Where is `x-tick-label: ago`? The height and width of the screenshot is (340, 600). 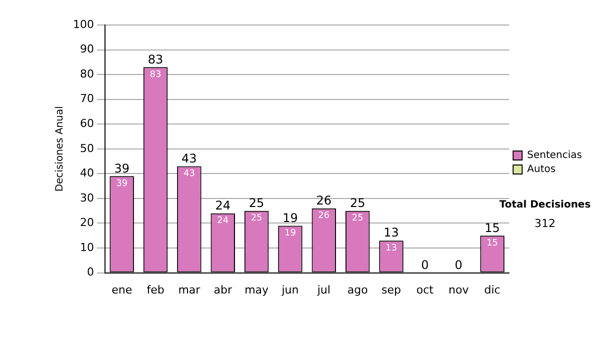 x-tick-label: ago is located at coordinates (357, 289).